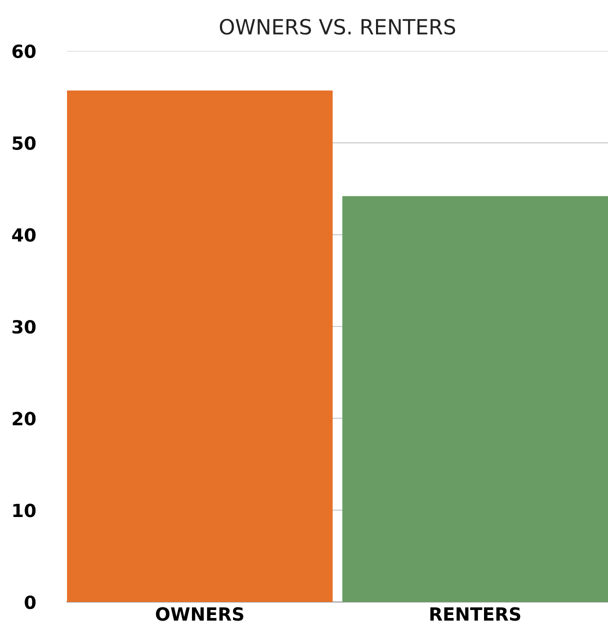 Image resolution: width=608 pixels, height=633 pixels. Describe the element at coordinates (24, 143) in the screenshot. I see `y-tick-label: 50` at that location.